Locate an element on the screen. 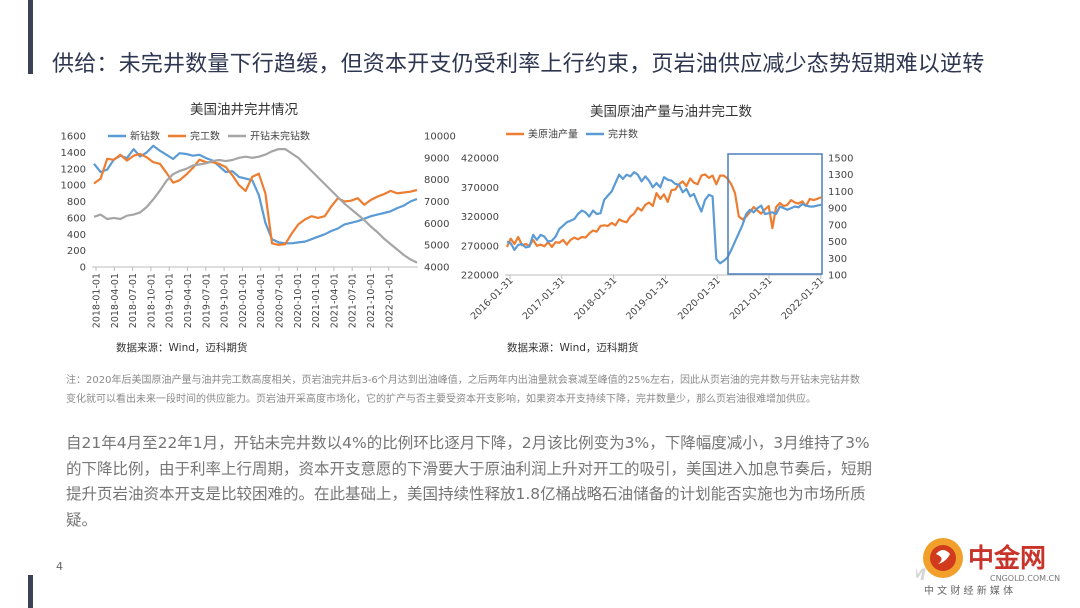  chart2-left-tick: 220000 is located at coordinates (480, 276).